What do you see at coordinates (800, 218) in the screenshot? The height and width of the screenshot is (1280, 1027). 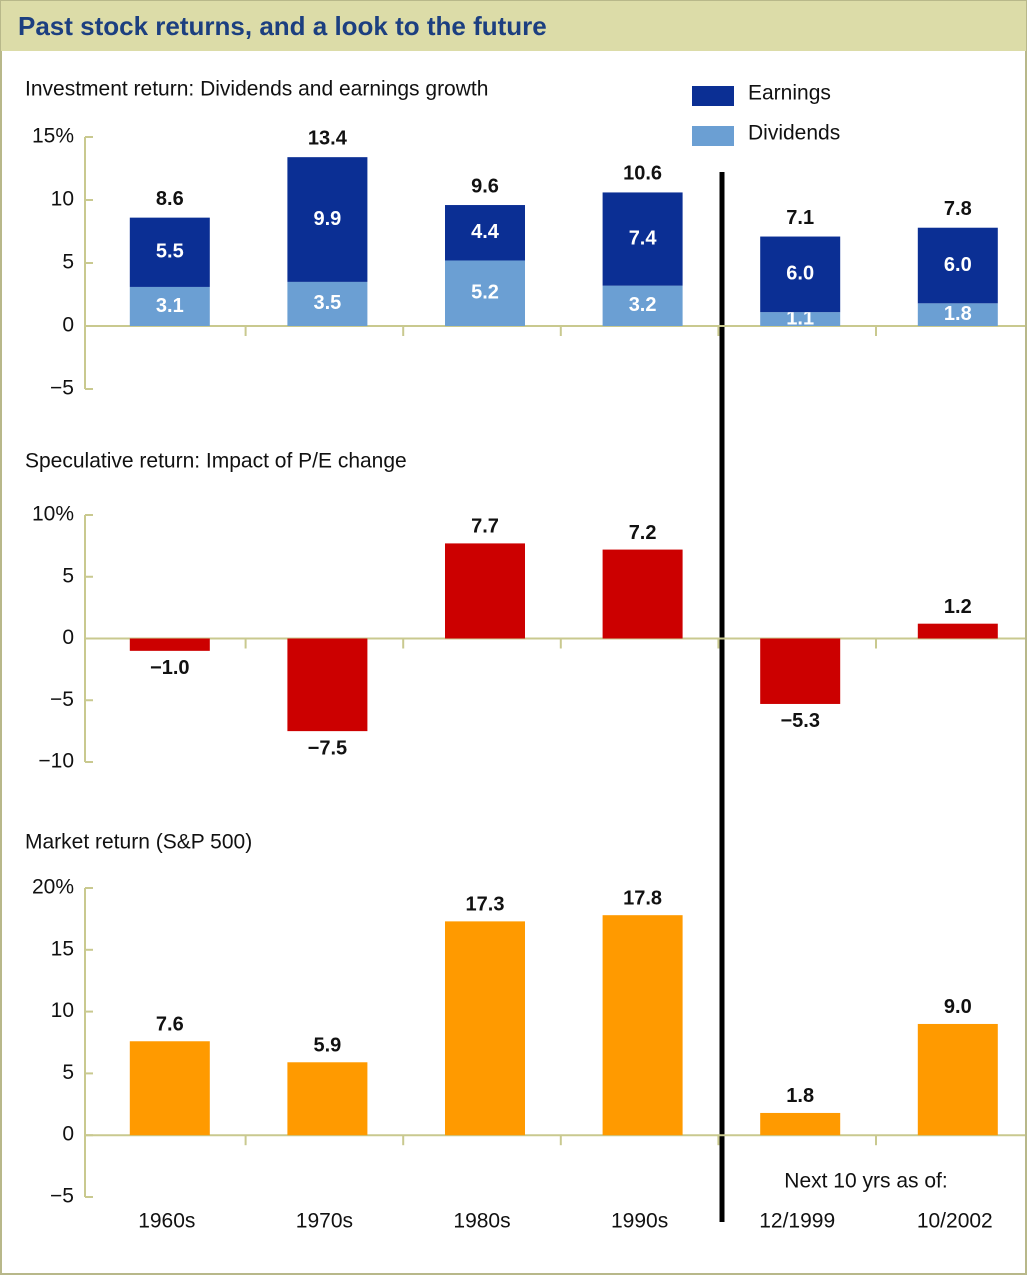 I see `total-label: 7.1` at bounding box center [800, 218].